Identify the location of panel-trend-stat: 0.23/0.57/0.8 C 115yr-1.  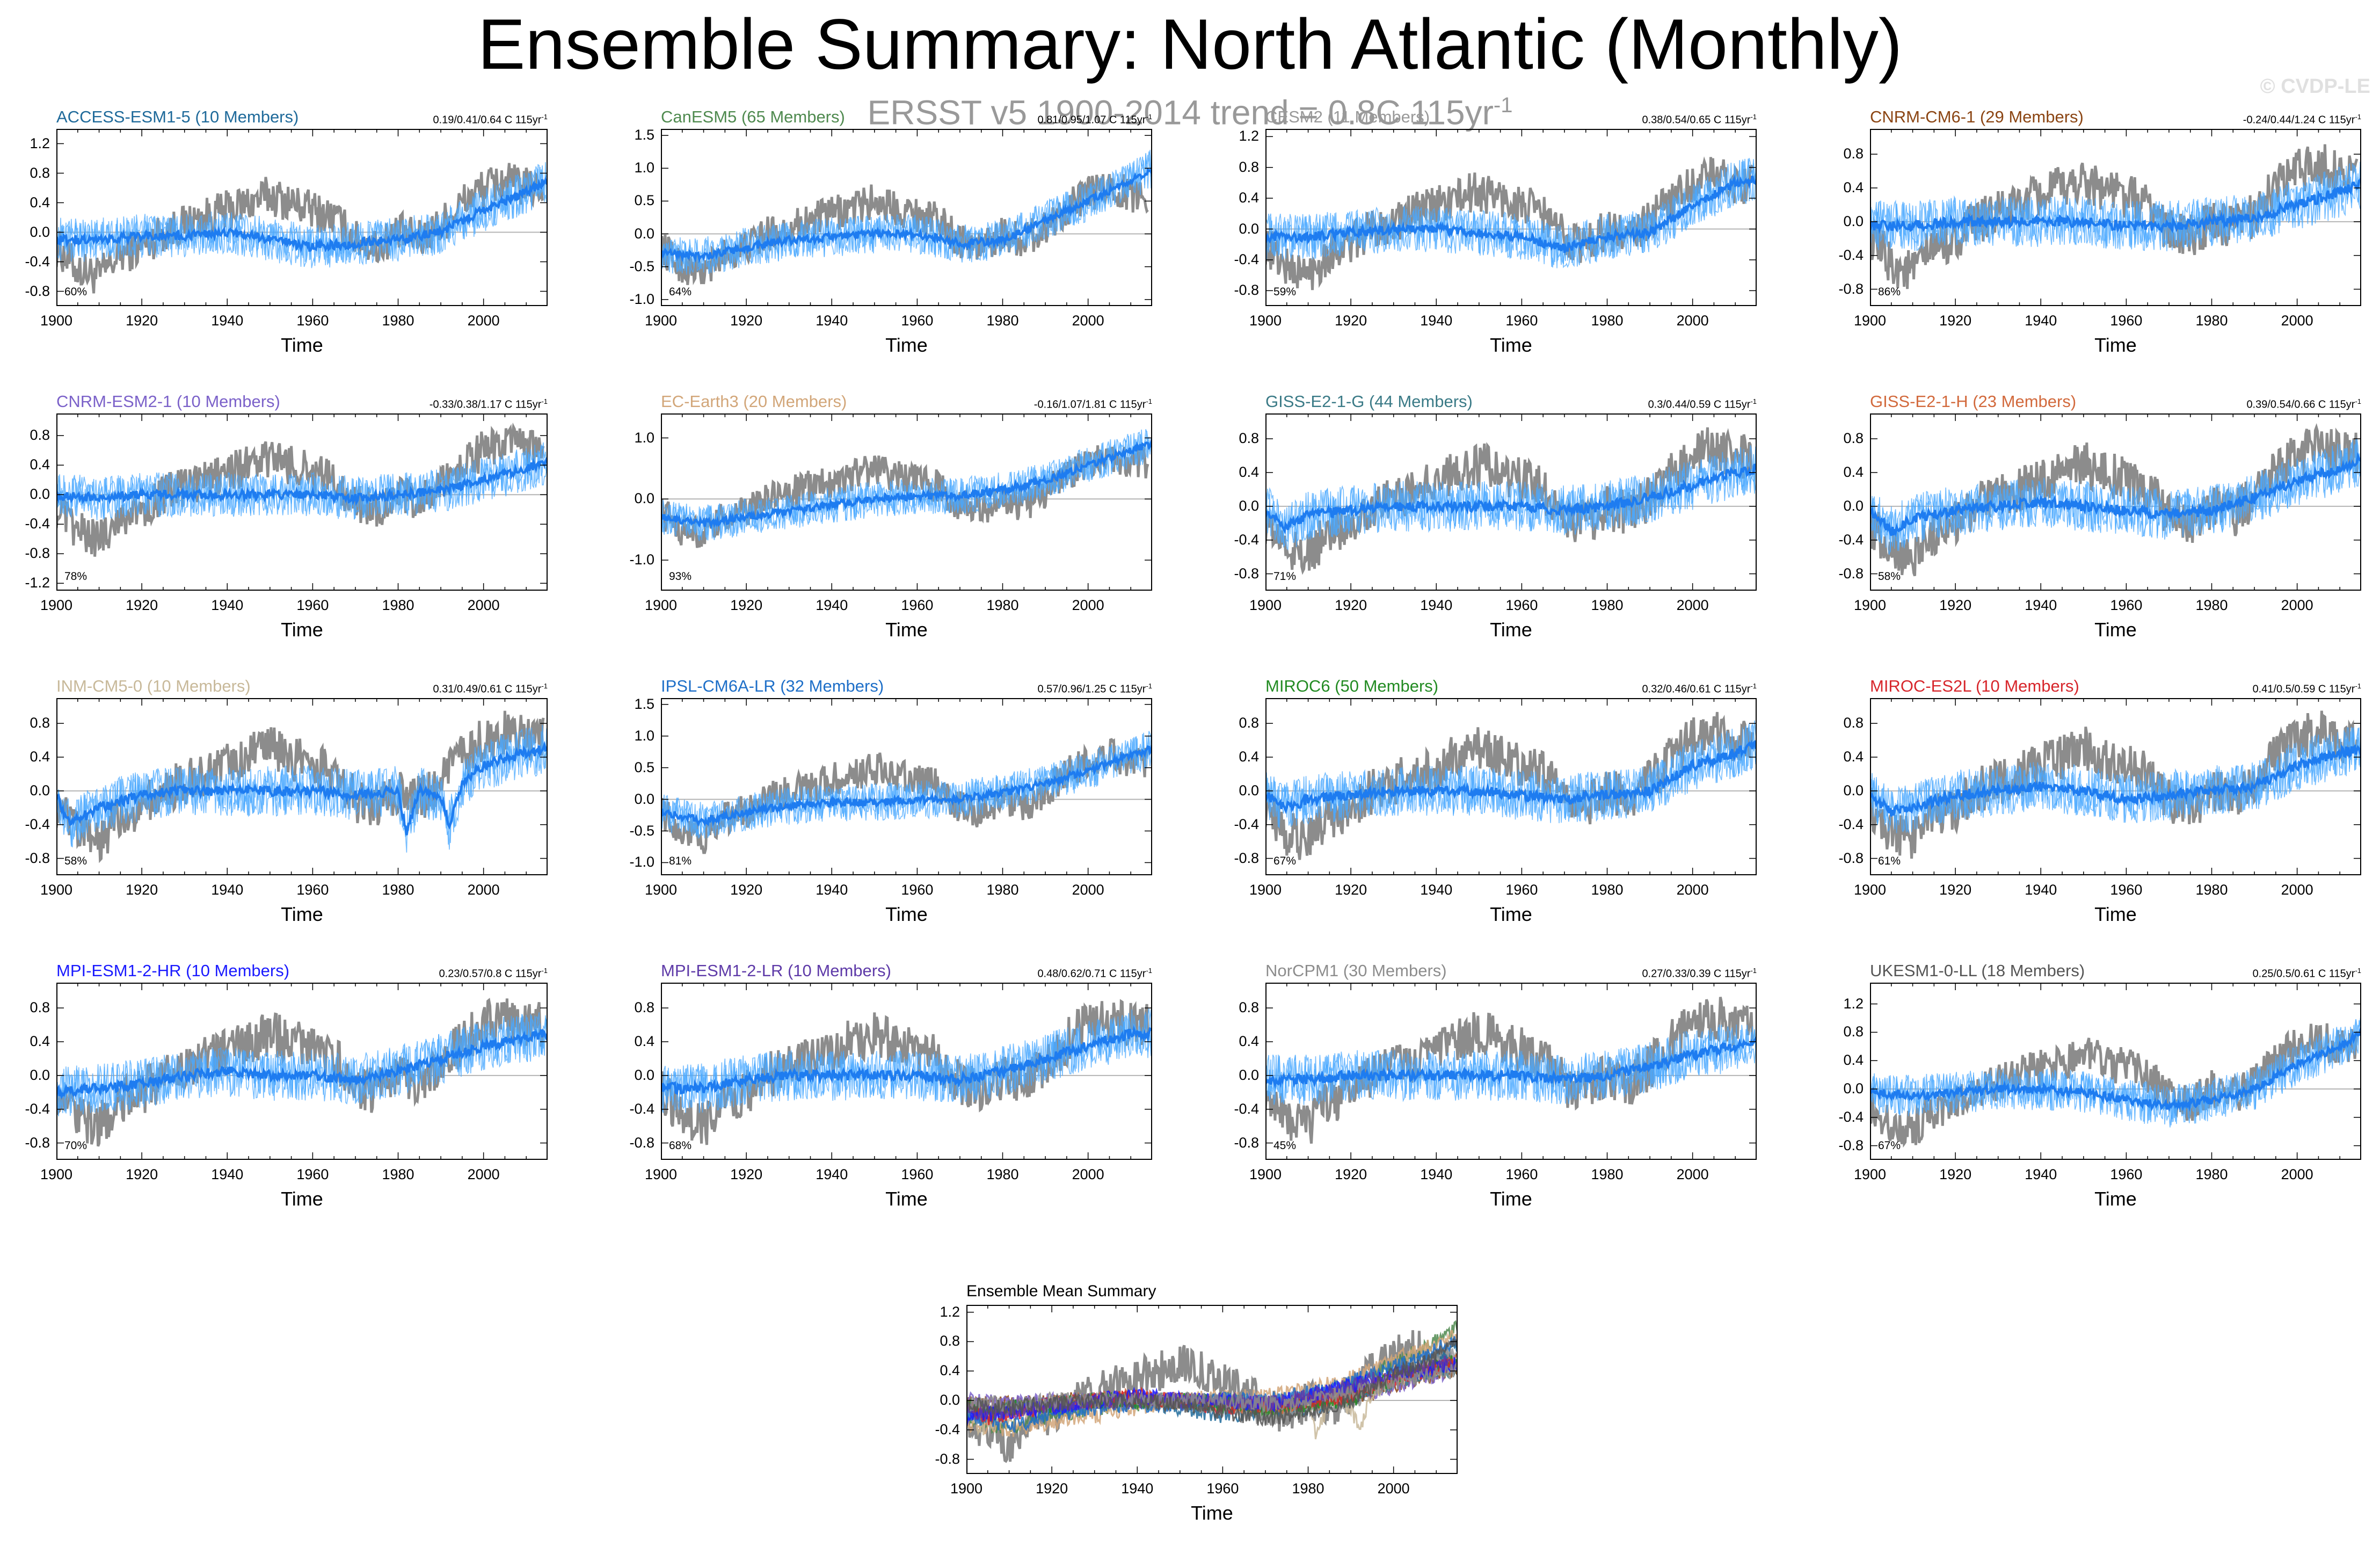
(435, 974).